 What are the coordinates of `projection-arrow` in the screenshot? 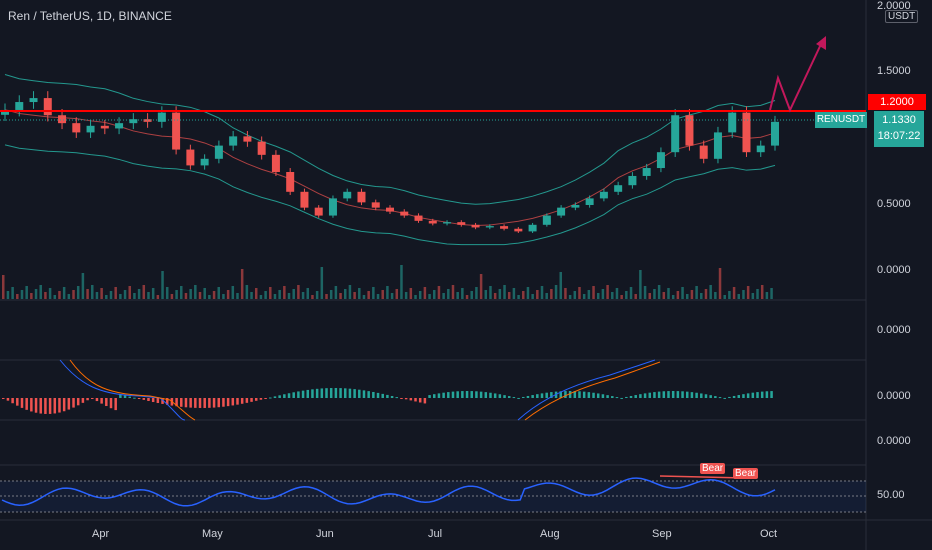 It's located at (796, 77).